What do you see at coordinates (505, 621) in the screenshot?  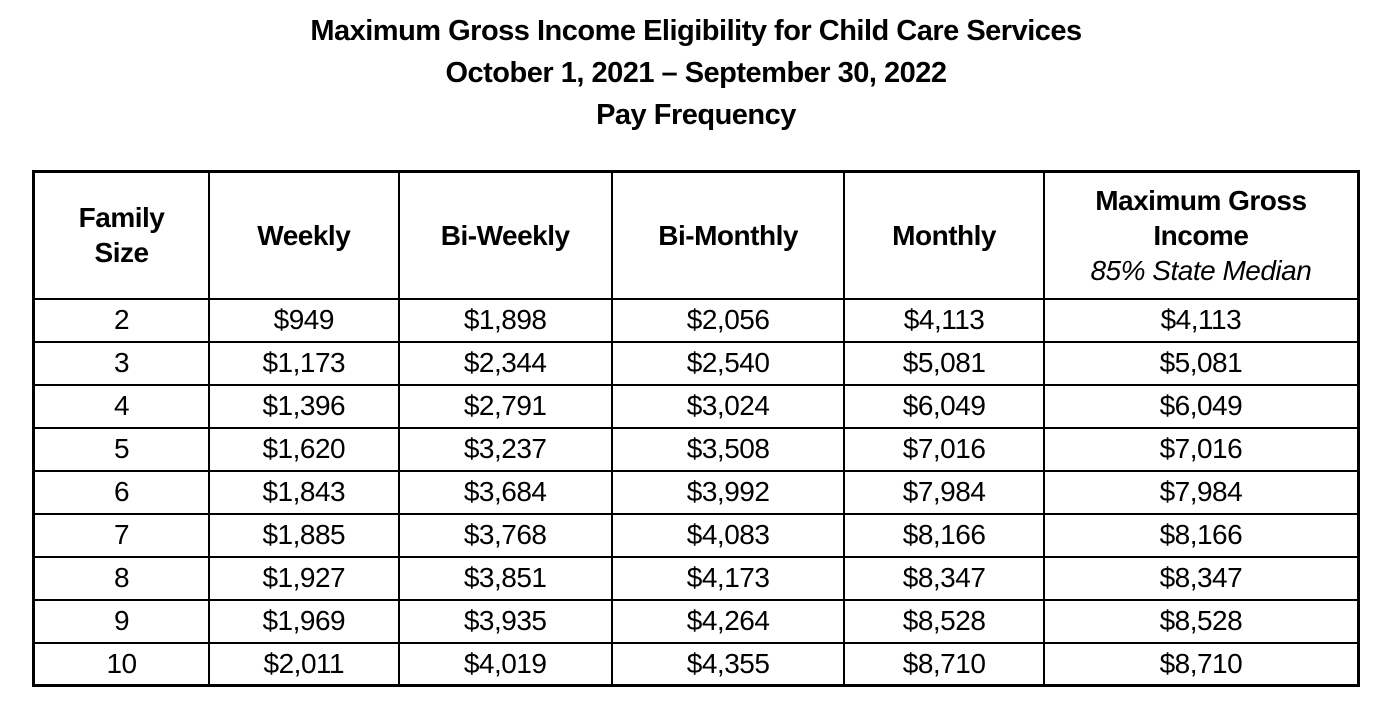 I see `cell-amount: $3,935` at bounding box center [505, 621].